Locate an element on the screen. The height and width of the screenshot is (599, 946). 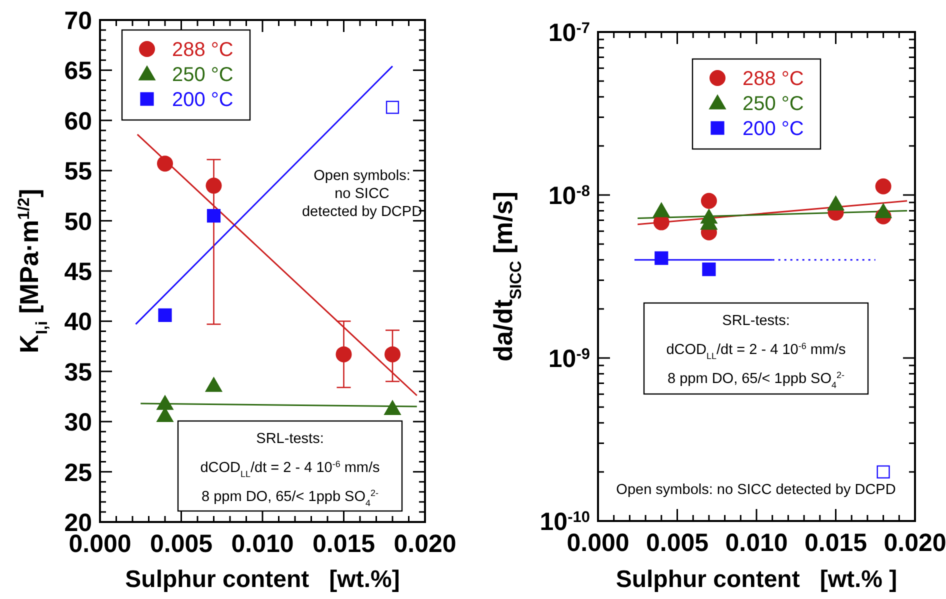
y-tick-label: 65 is located at coordinates (78, 71).